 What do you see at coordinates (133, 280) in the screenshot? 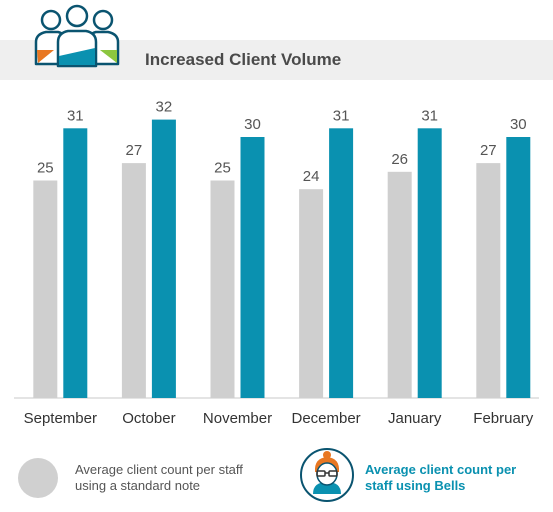
I see `bar-standard-october` at bounding box center [133, 280].